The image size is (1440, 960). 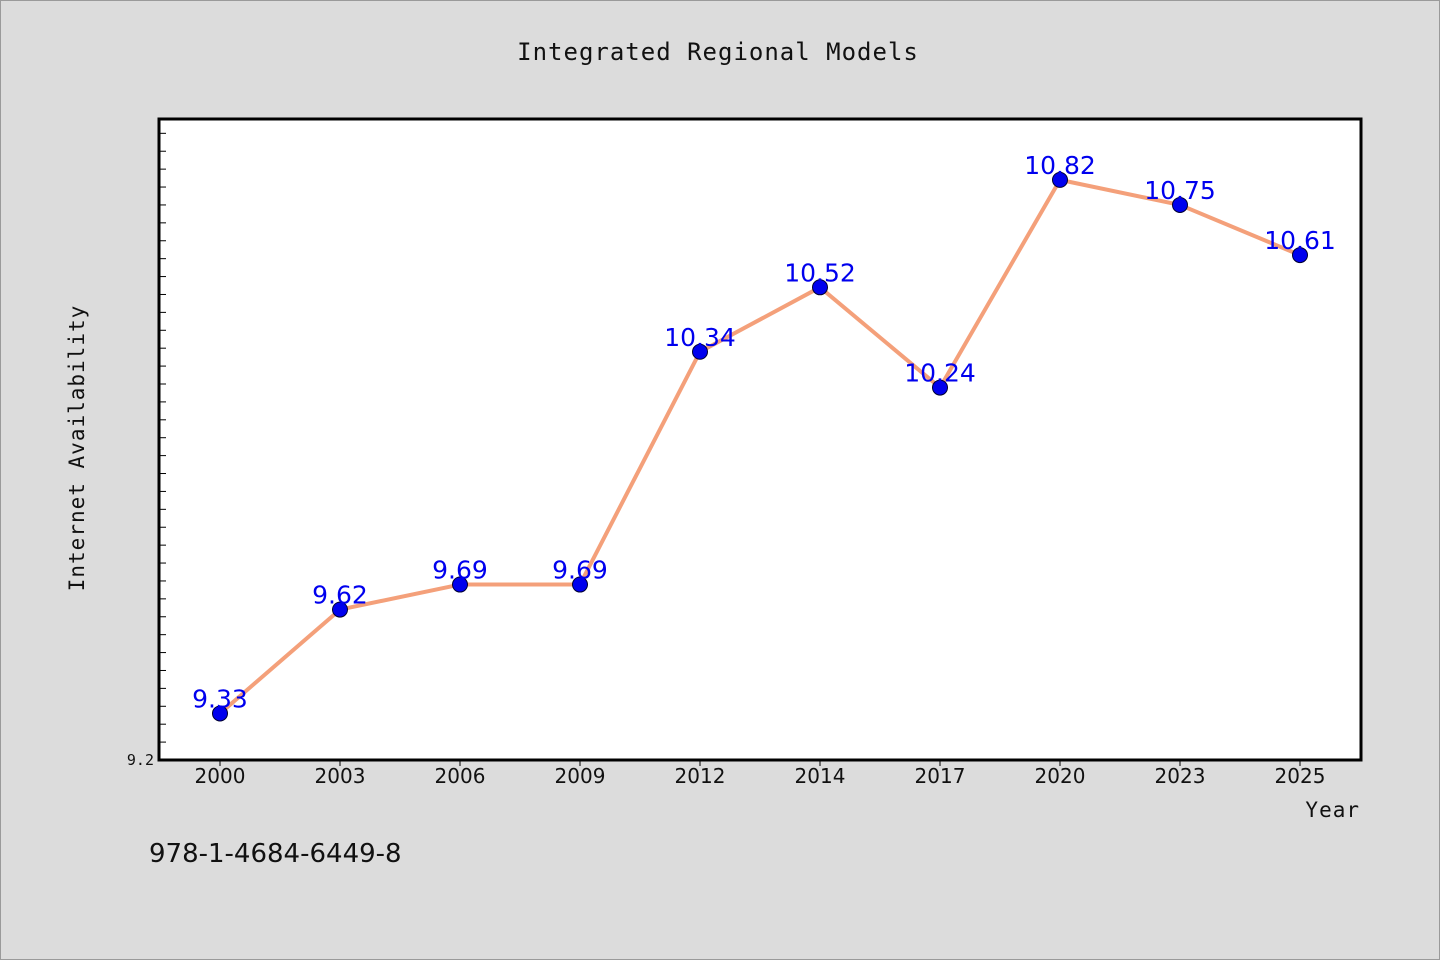 I want to click on y-tick-label: 9.2, so click(x=140, y=760).